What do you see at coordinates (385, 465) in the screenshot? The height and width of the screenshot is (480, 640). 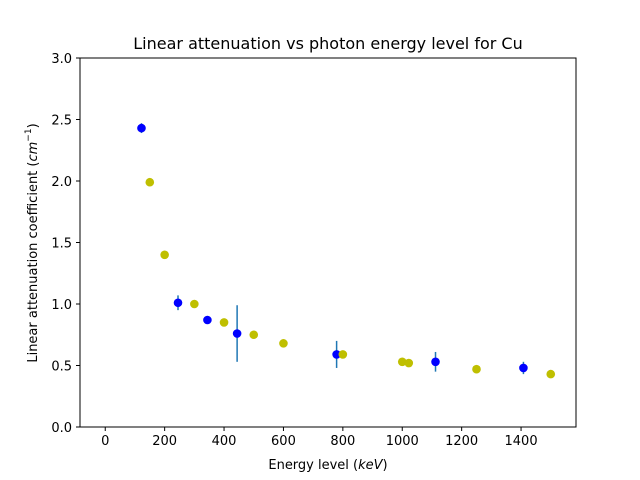 I see `x-axis-label-suffix: )` at bounding box center [385, 465].